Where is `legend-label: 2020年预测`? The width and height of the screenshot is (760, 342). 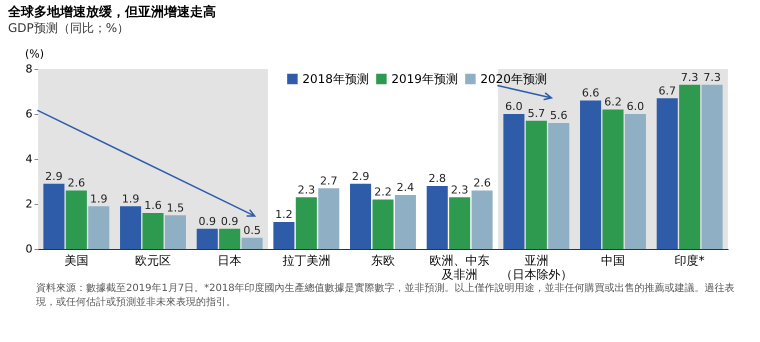 legend-label: 2020年预测 is located at coordinates (513, 79).